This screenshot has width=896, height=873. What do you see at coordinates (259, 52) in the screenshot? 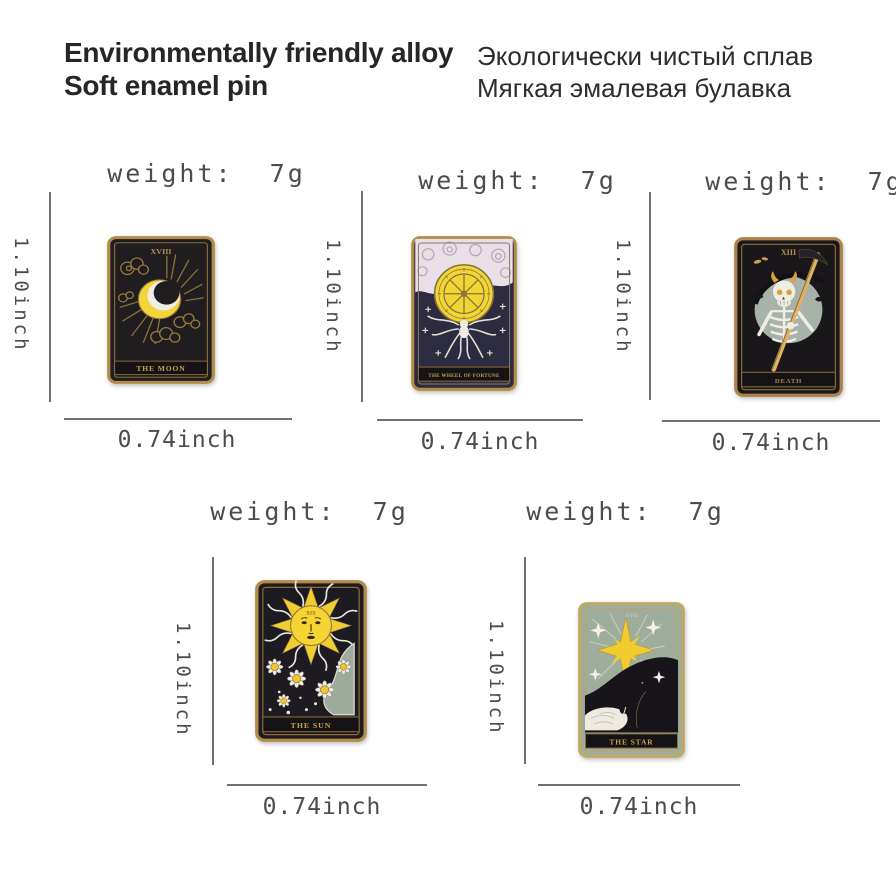
I see `headline-en-line1: Environmentally friendly alloy` at bounding box center [259, 52].